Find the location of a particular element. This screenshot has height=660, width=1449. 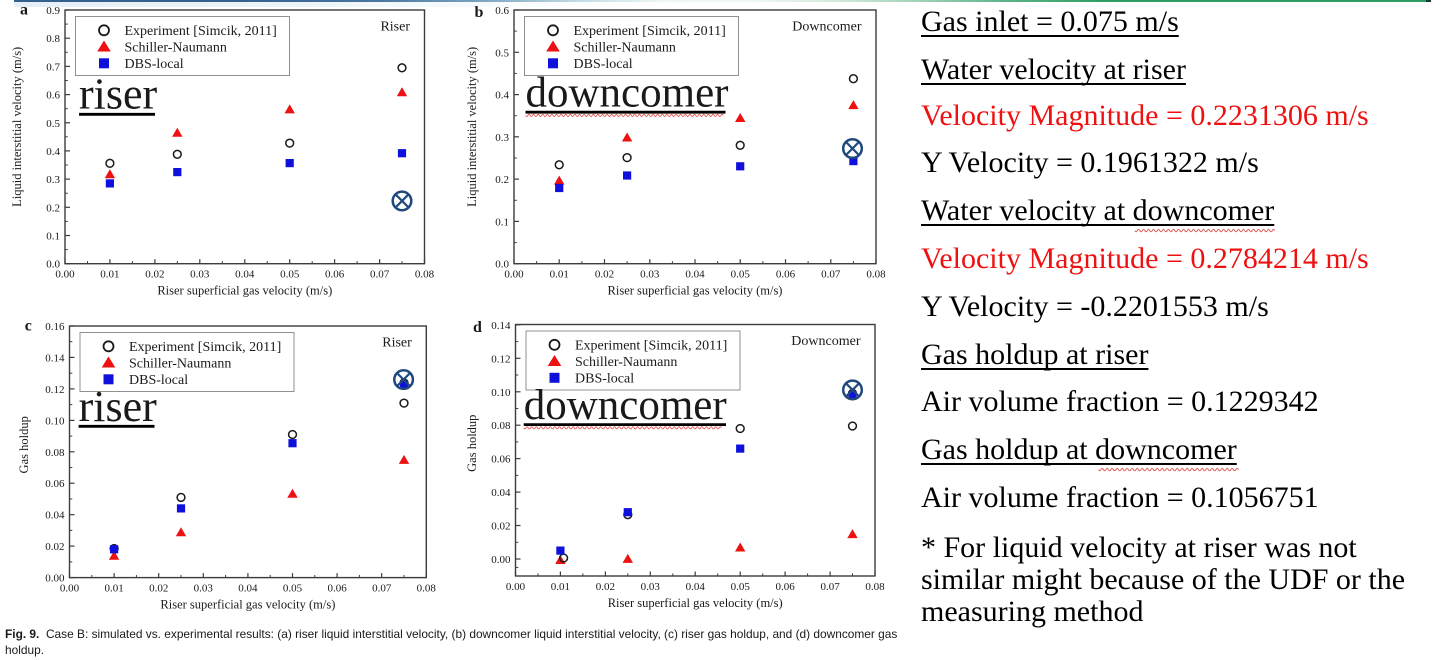

svg-text: 0.16 is located at coordinates (55, 327).